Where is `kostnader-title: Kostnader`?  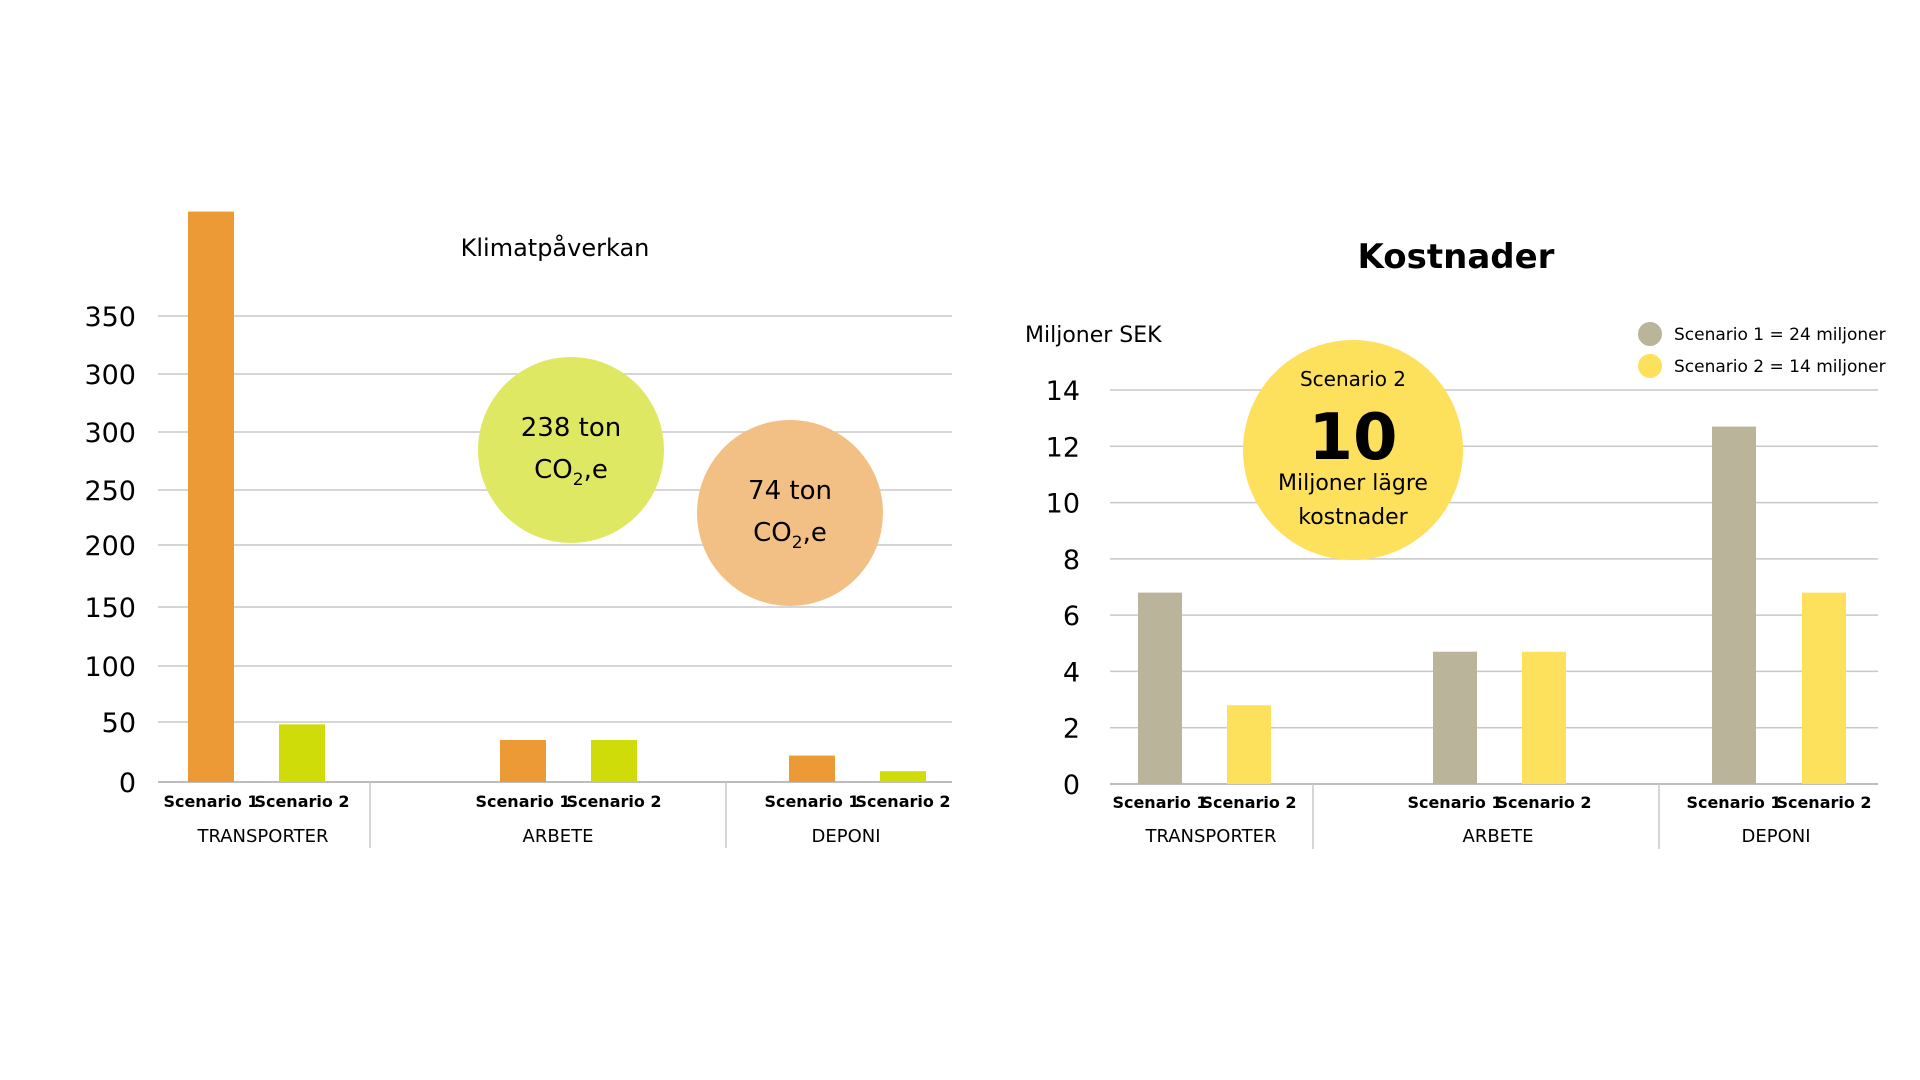
kostnader-title: Kostnader is located at coordinates (1456, 257).